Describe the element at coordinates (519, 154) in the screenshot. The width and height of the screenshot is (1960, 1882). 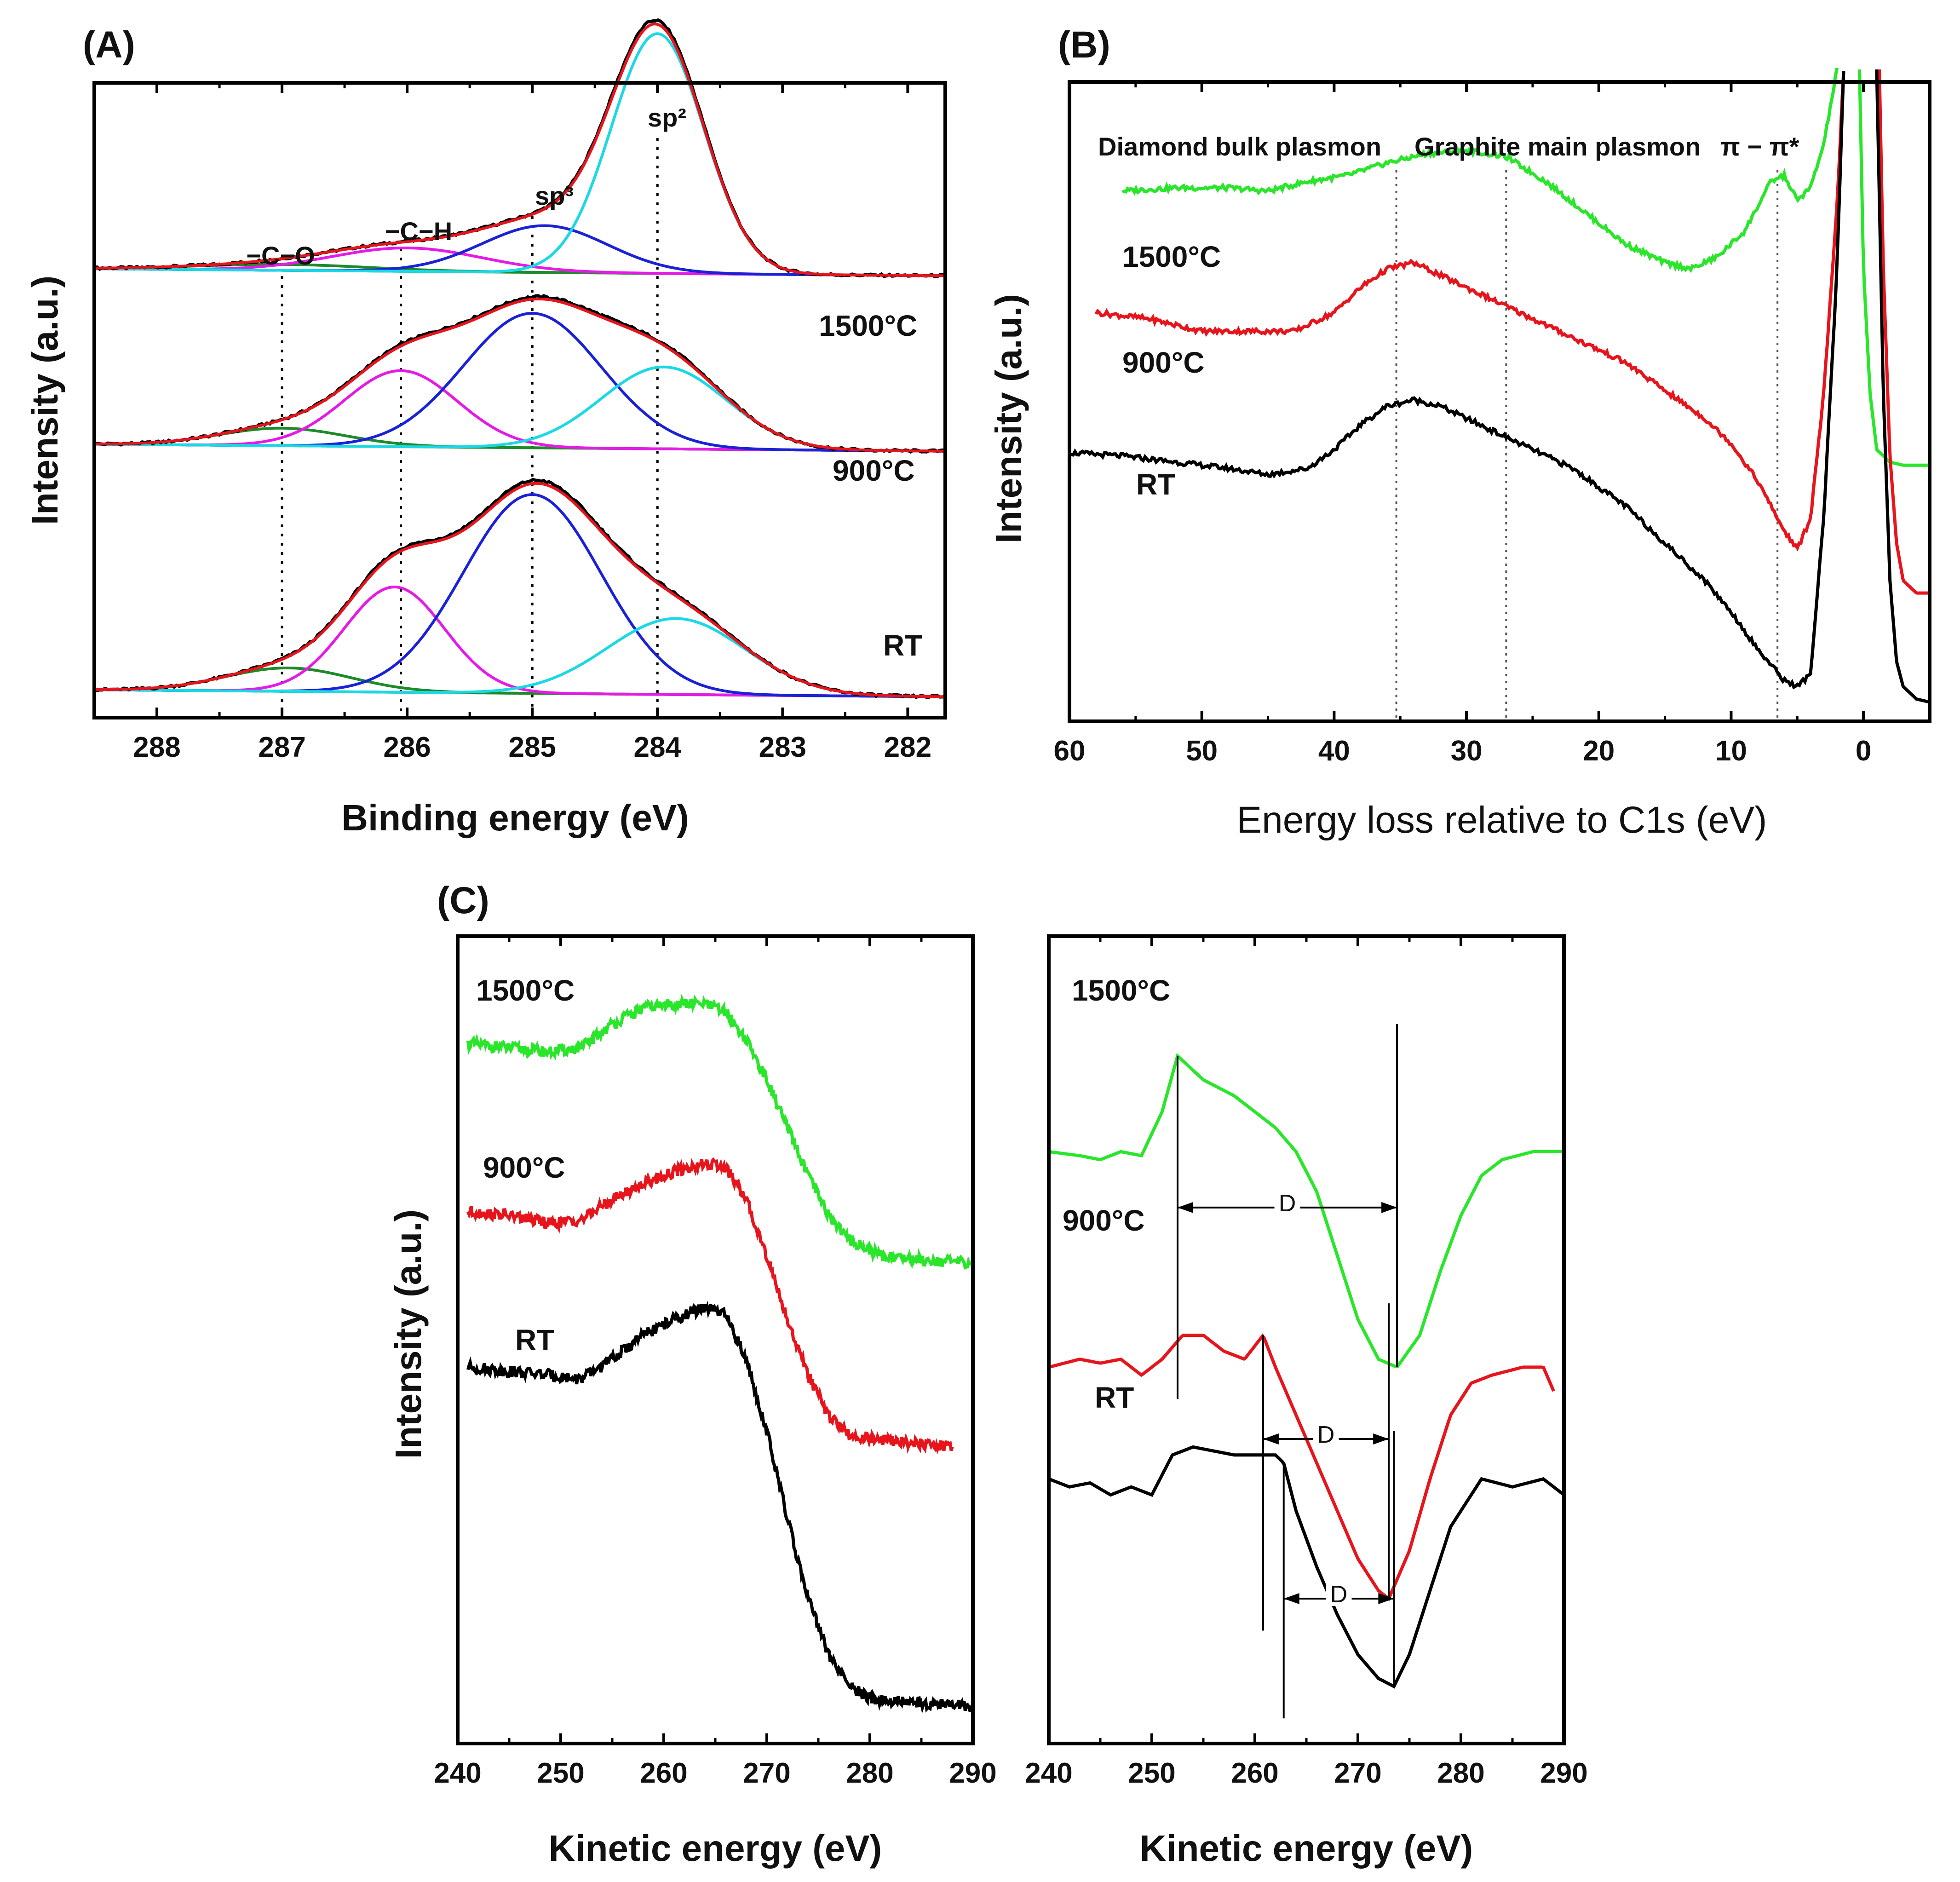
I see `a-1500c-component-sp2` at that location.